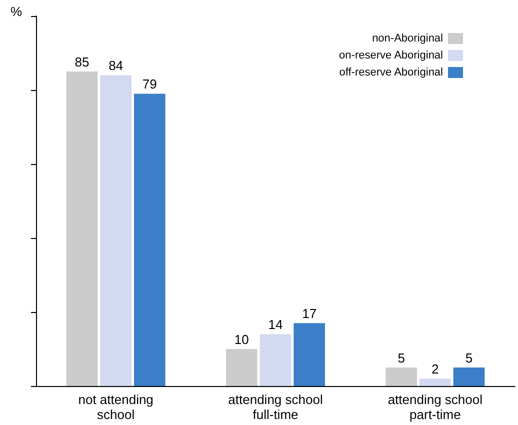 The height and width of the screenshot is (425, 518). What do you see at coordinates (309, 314) in the screenshot?
I see `data-label: 17` at bounding box center [309, 314].